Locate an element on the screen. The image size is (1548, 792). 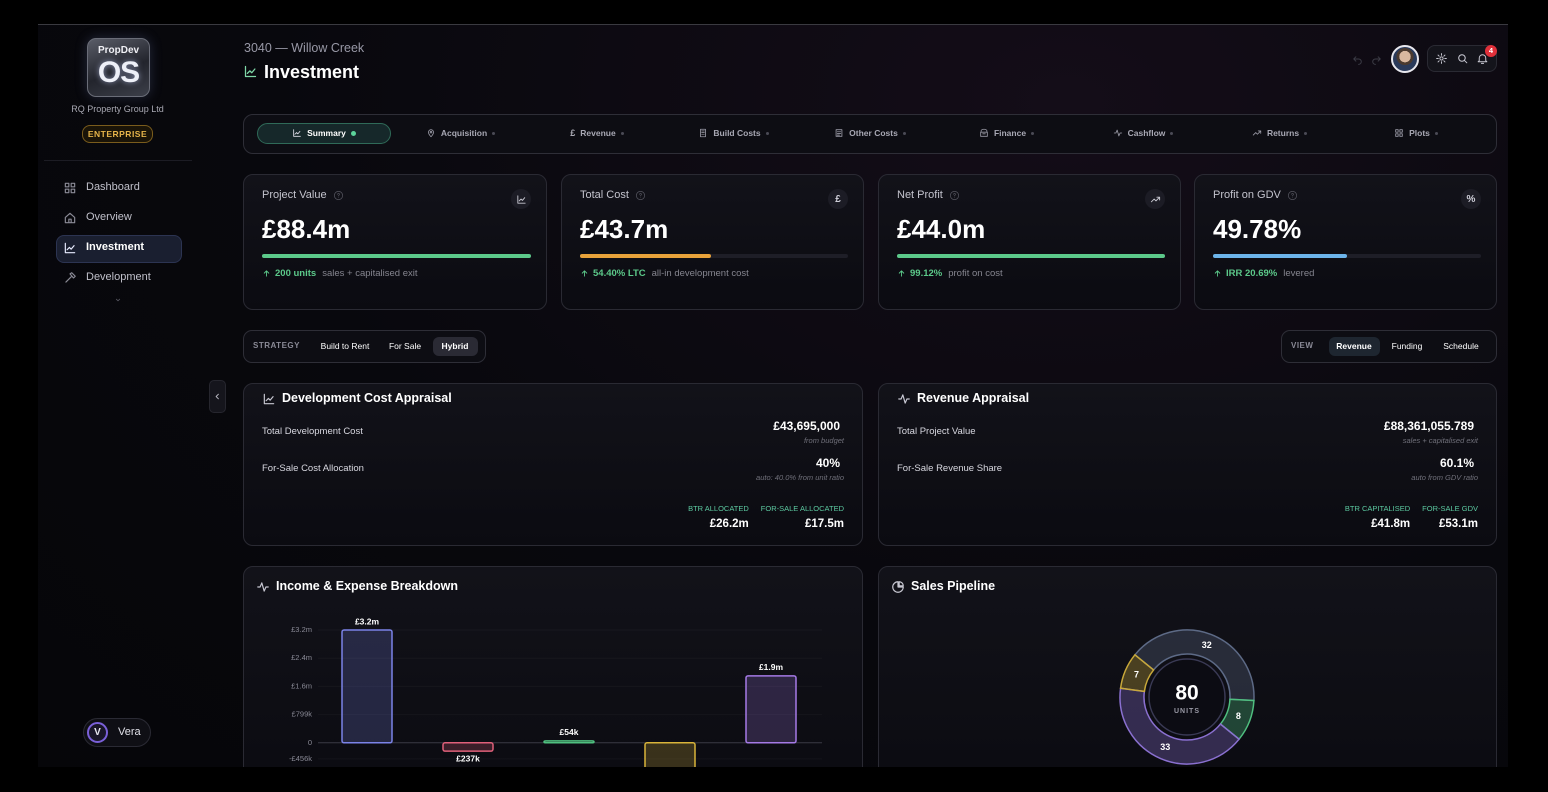
chart-panel: Sales Pipeline is located at coordinates (1187, 666).